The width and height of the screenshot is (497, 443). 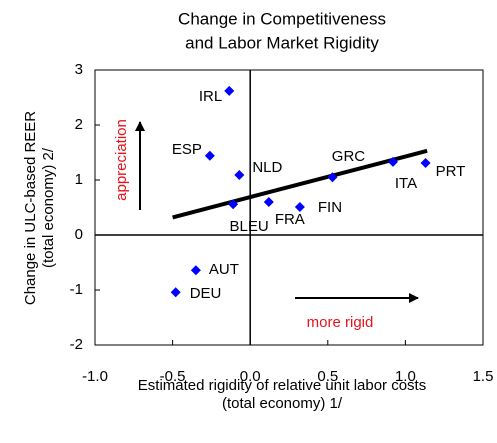 What do you see at coordinates (95, 376) in the screenshot?
I see `x-tick-label: -1.0` at bounding box center [95, 376].